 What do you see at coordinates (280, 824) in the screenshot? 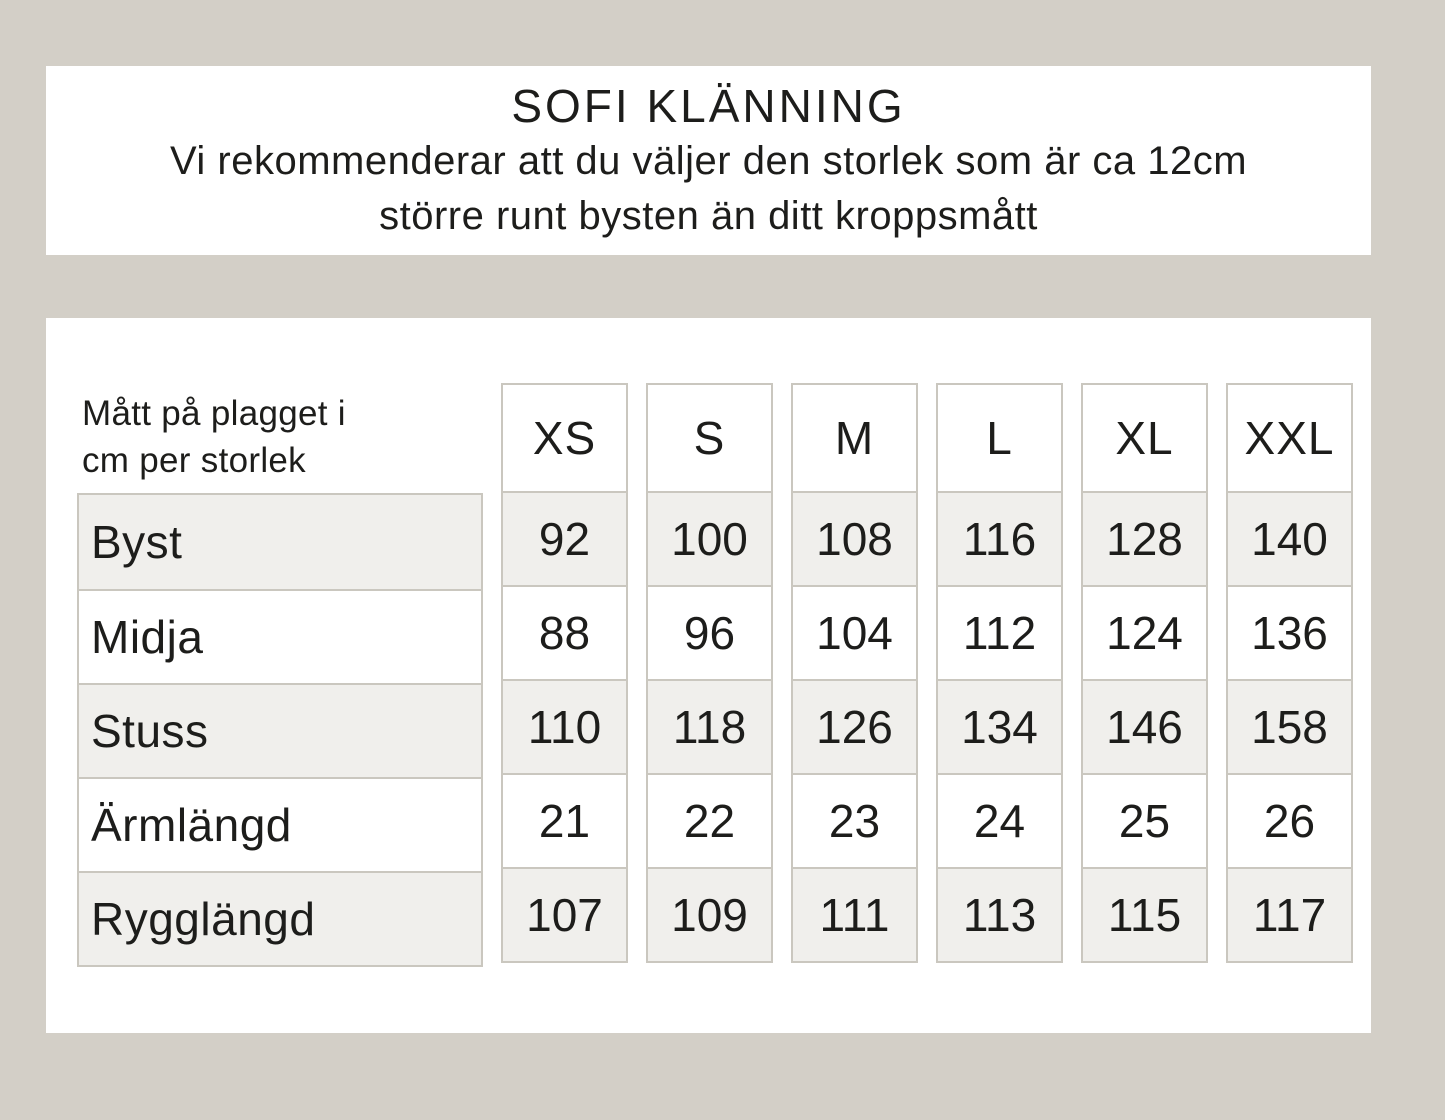
I see `row-label-armlangd: Ärmlängd` at bounding box center [280, 824].